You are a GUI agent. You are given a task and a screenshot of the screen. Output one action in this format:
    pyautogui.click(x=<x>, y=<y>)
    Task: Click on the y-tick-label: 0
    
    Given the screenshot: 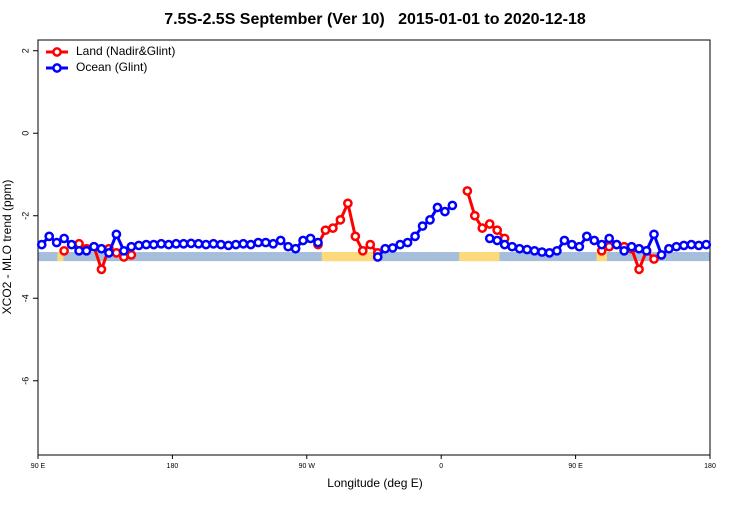 What is the action you would take?
    pyautogui.click(x=25, y=133)
    